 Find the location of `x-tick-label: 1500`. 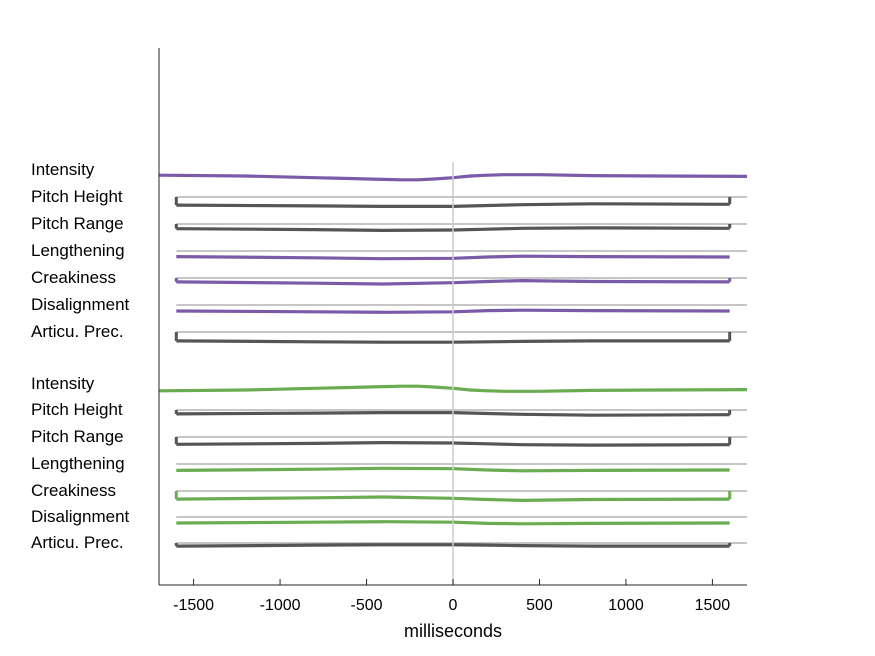

x-tick-label: 1500 is located at coordinates (713, 605).